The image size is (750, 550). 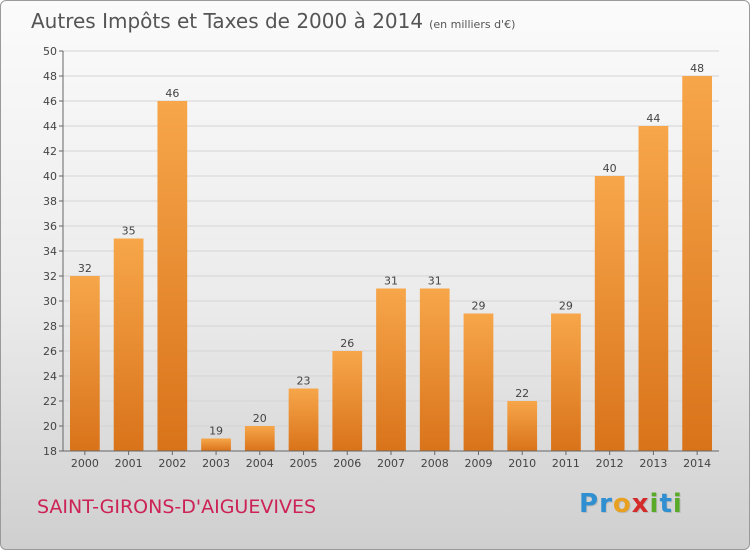 I want to click on logo-letter: x, so click(x=640, y=504).